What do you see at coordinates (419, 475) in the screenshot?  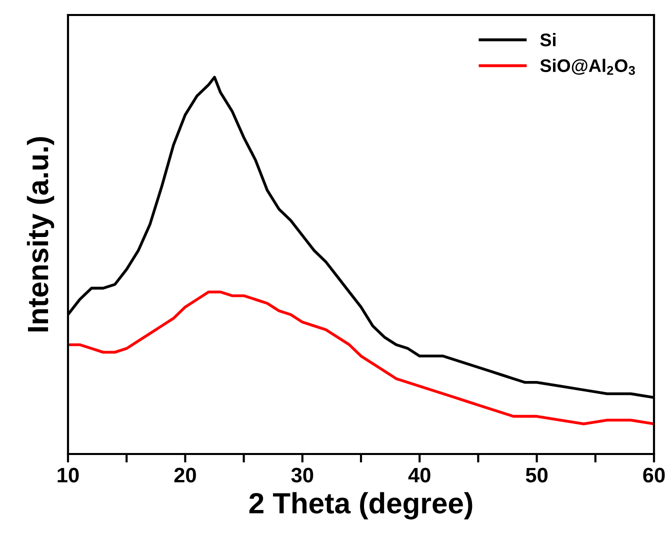 I see `x-tick-label: 40` at bounding box center [419, 475].